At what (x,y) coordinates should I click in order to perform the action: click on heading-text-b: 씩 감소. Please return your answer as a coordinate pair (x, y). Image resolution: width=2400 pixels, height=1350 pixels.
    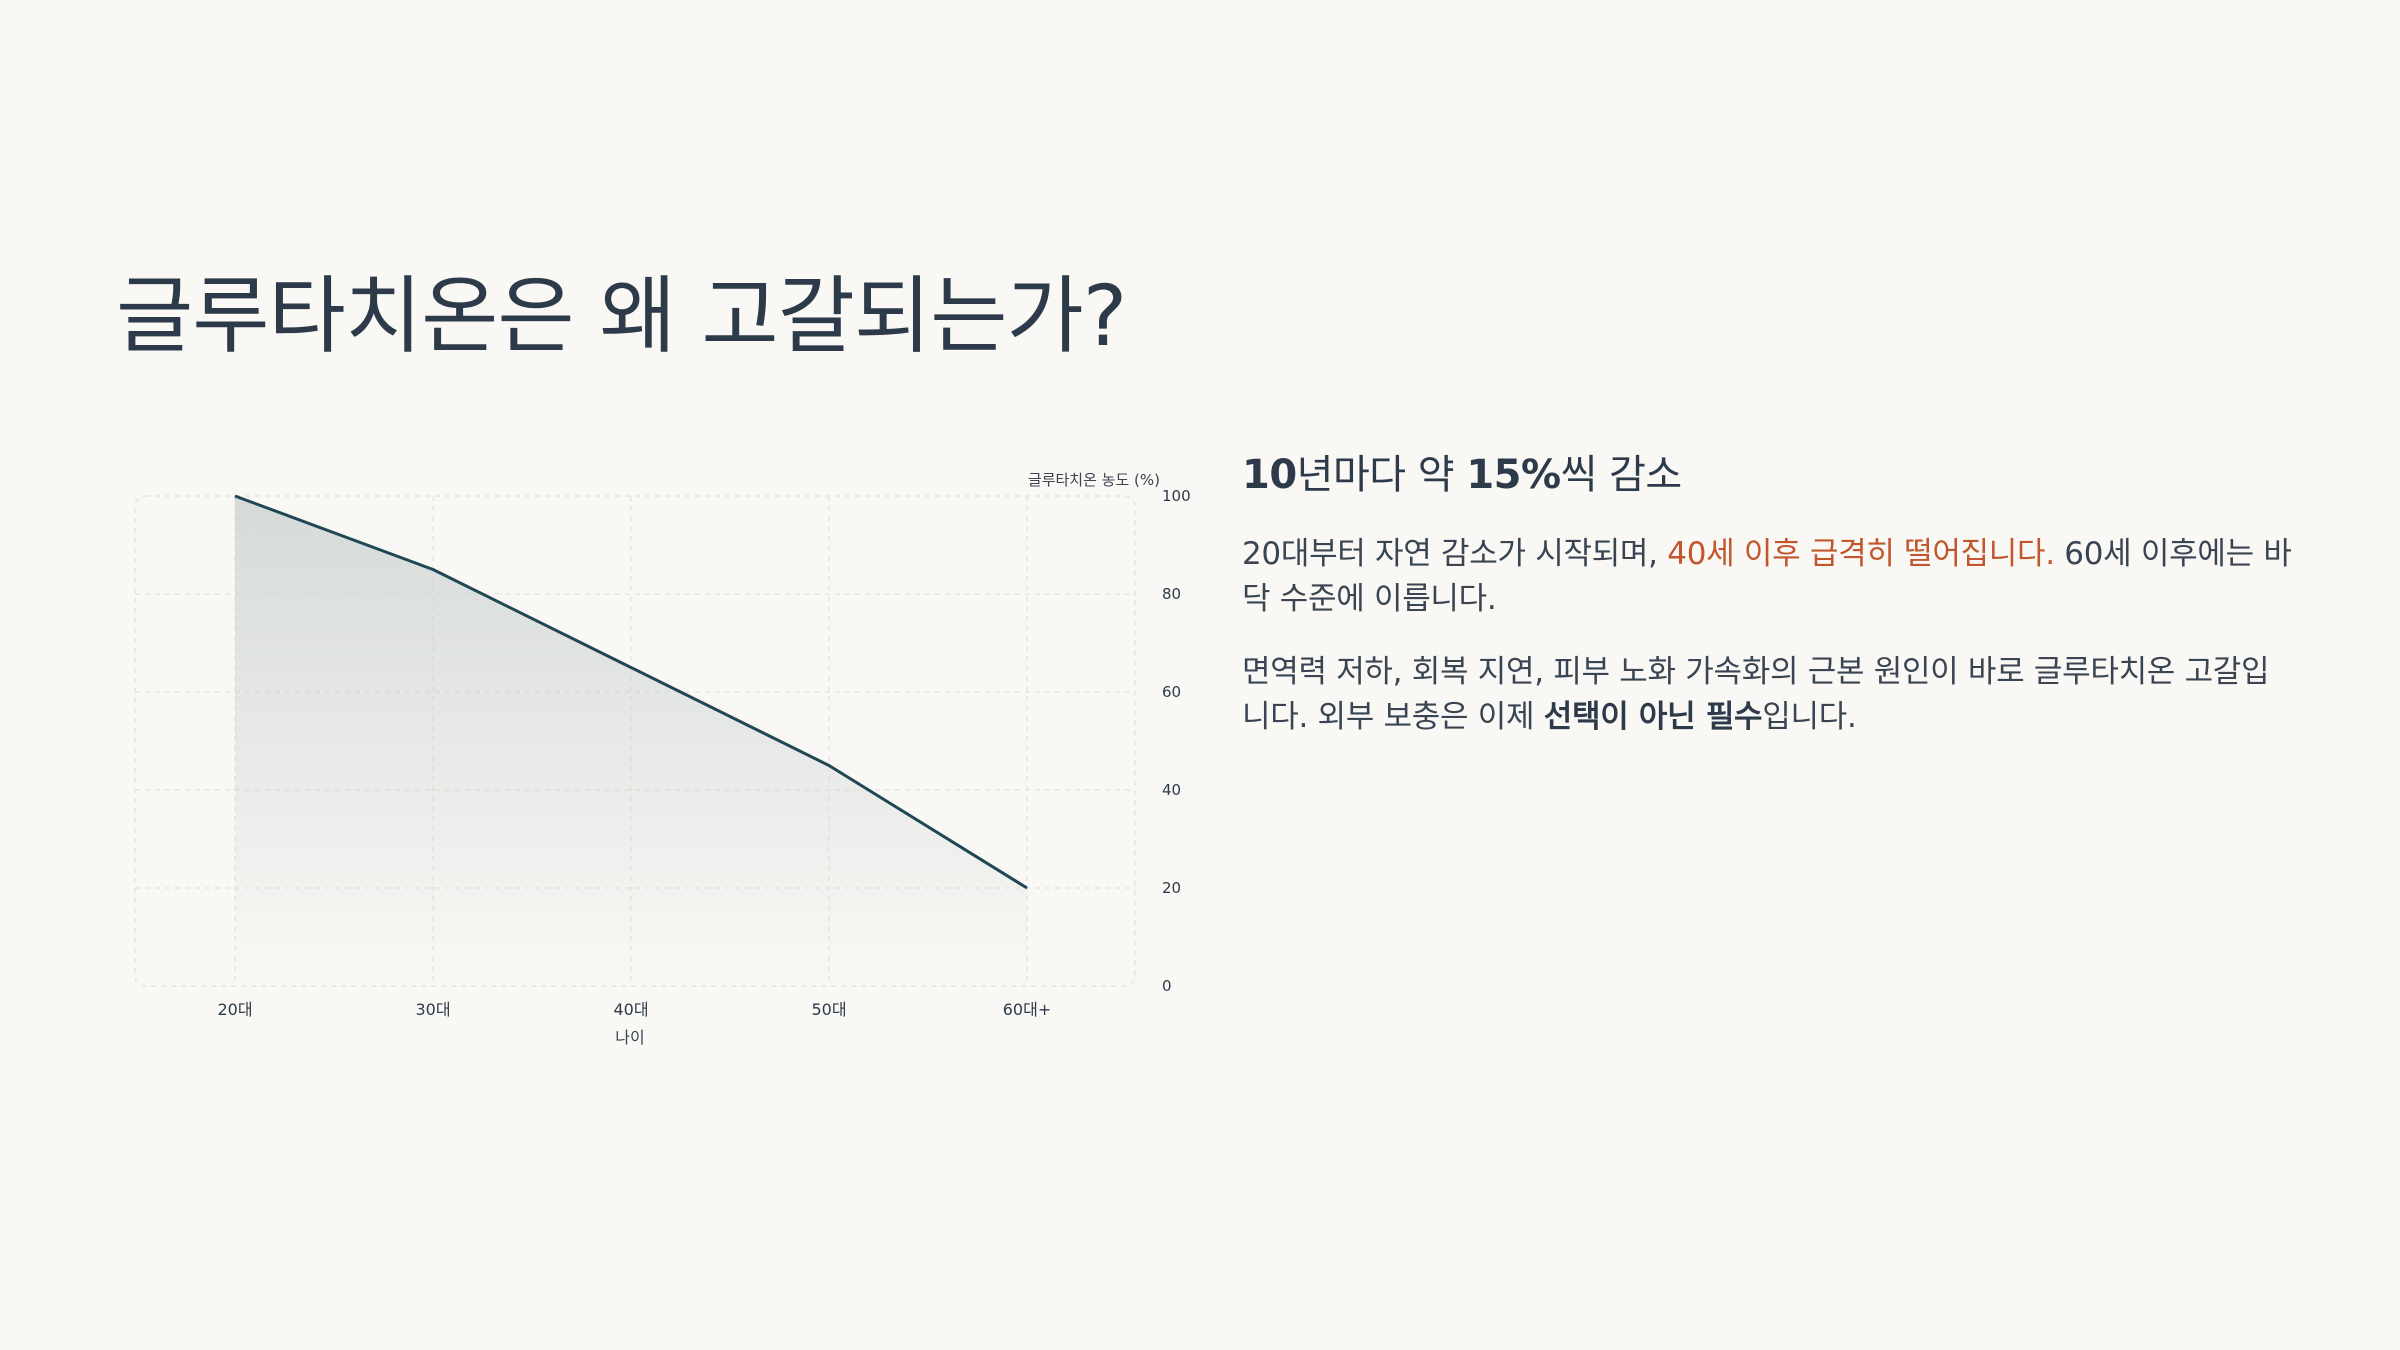
    Looking at the image, I should click on (1621, 475).